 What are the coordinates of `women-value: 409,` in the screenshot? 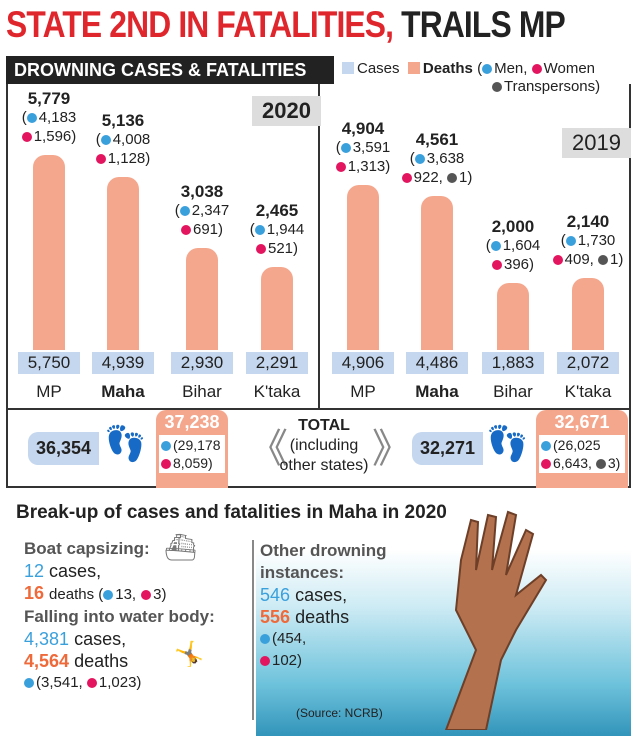 It's located at (579, 259).